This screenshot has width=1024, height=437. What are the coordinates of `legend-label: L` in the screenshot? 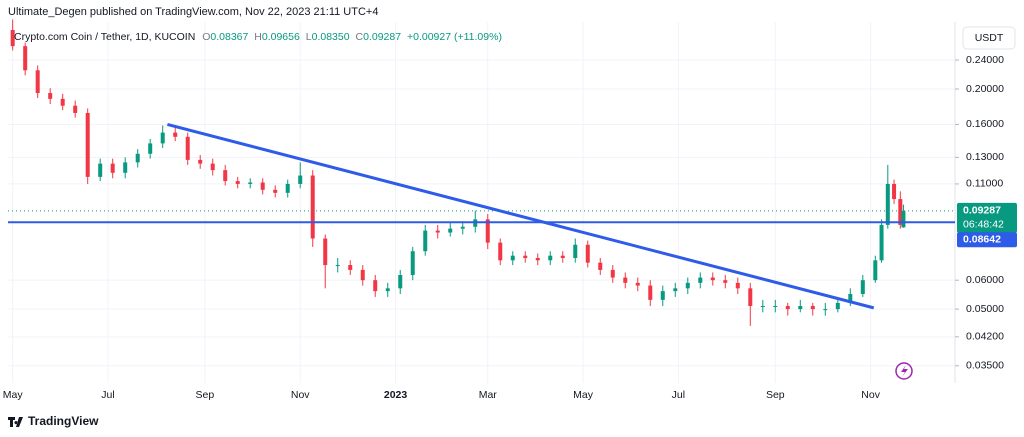 It's located at (309, 37).